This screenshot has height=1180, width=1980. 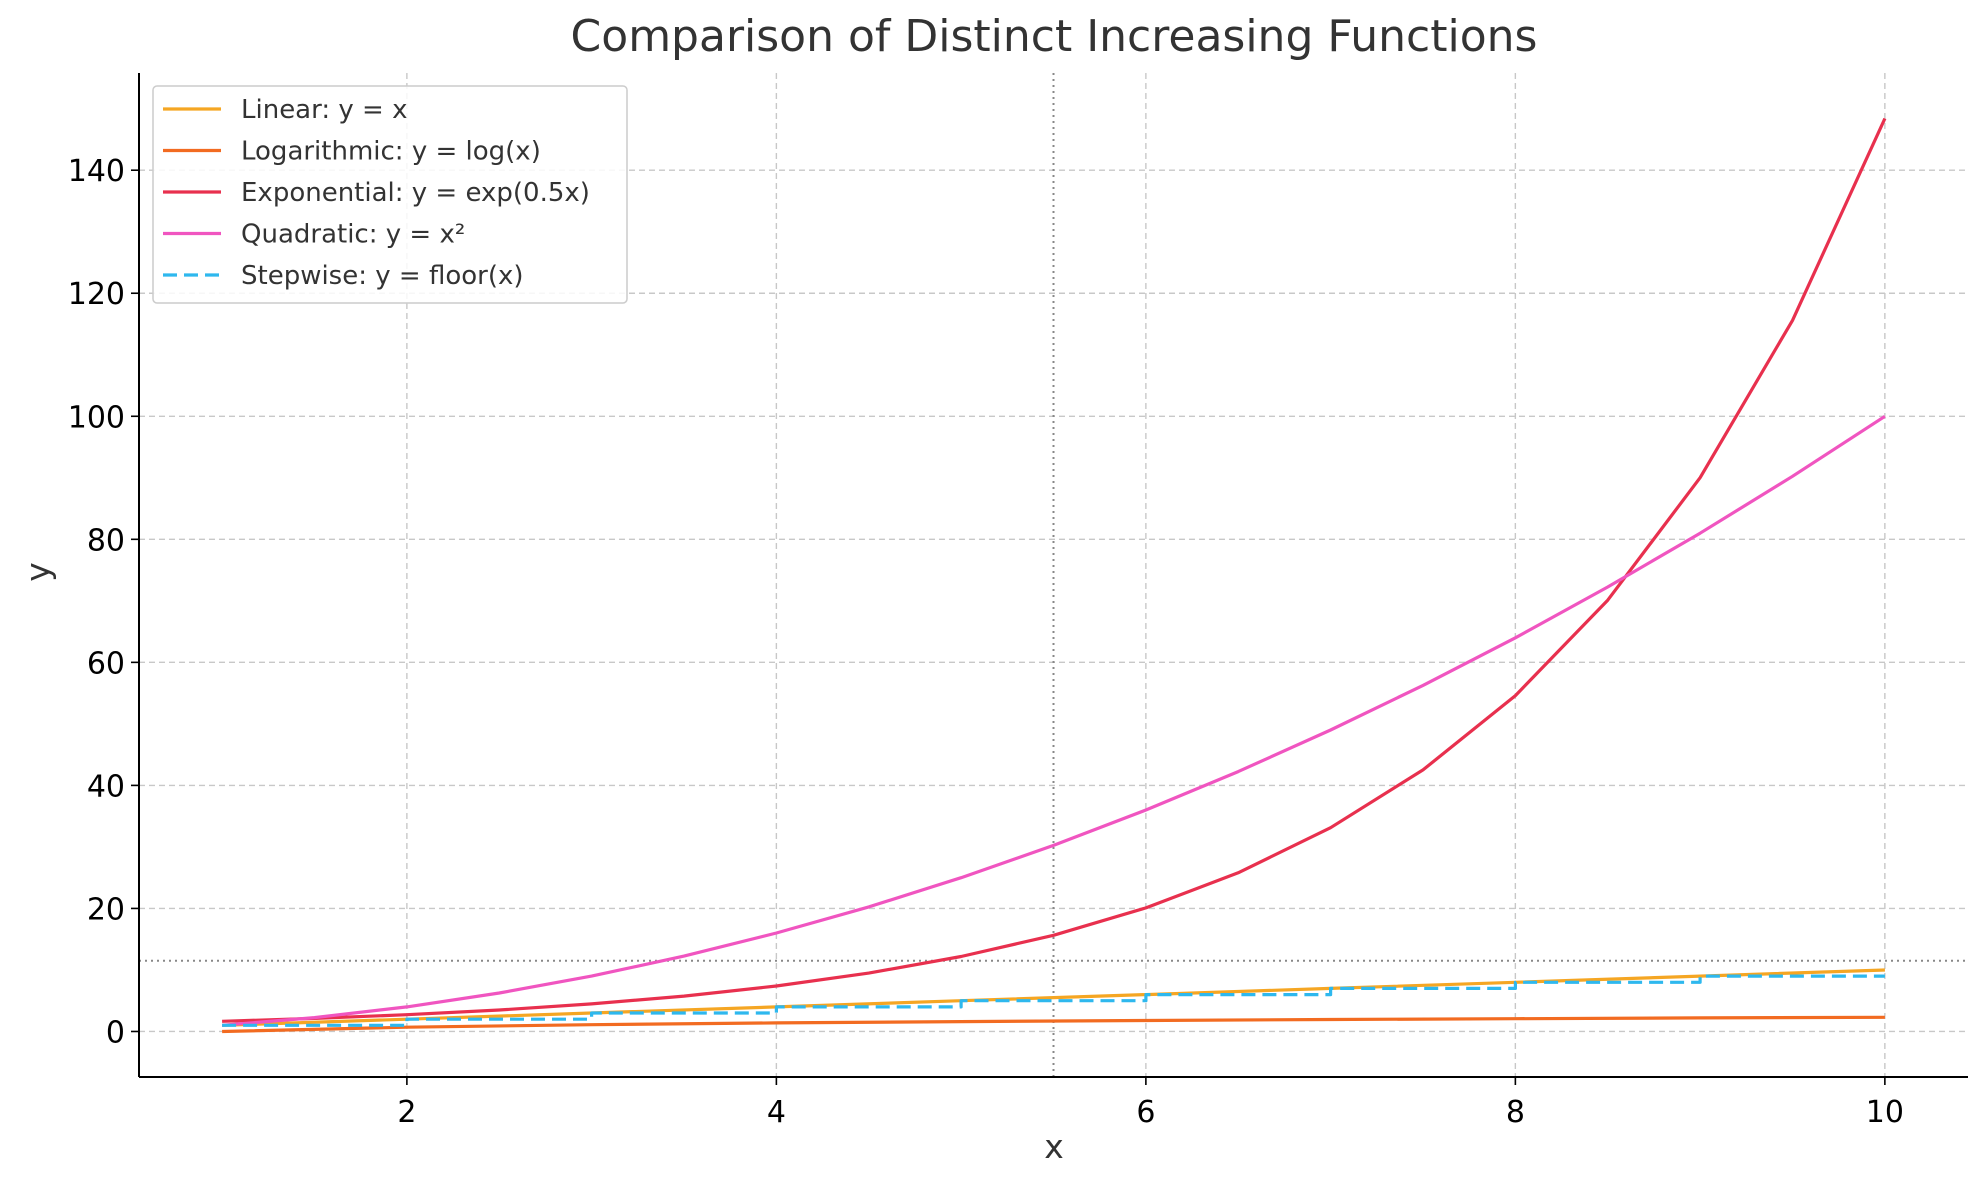 What do you see at coordinates (406, 1112) in the screenshot?
I see `x-tick-label: 2` at bounding box center [406, 1112].